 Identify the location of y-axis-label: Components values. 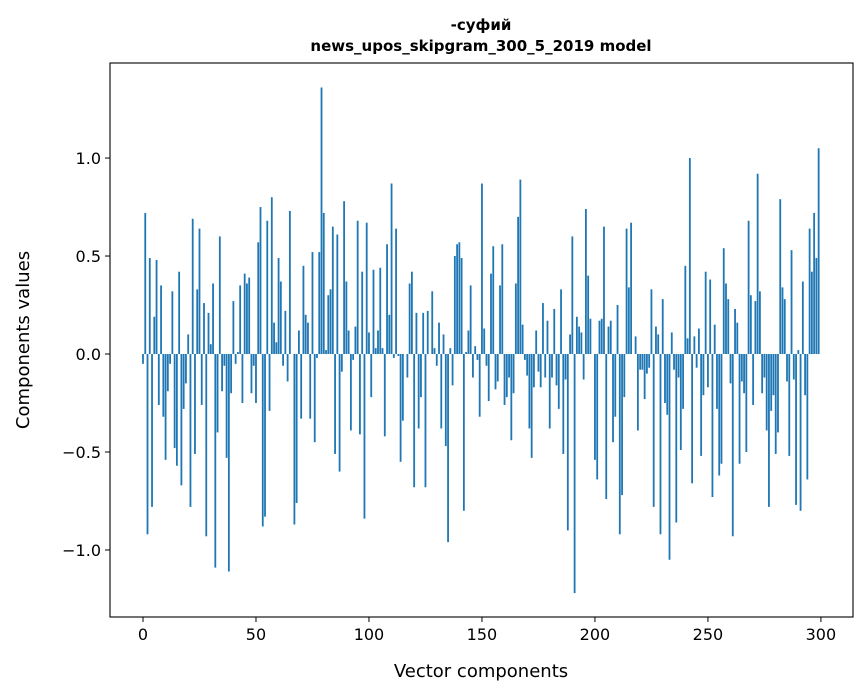
(23, 340).